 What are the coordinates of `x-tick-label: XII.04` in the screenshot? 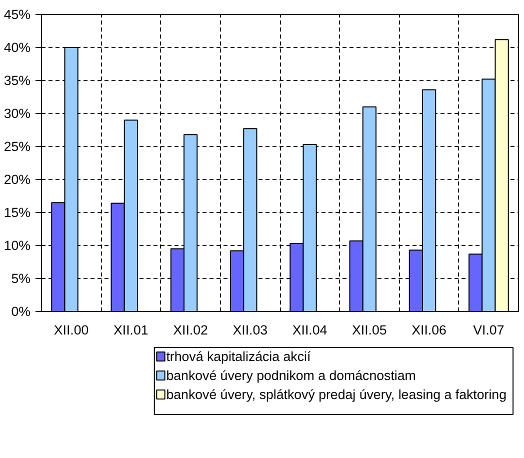 It's located at (310, 330).